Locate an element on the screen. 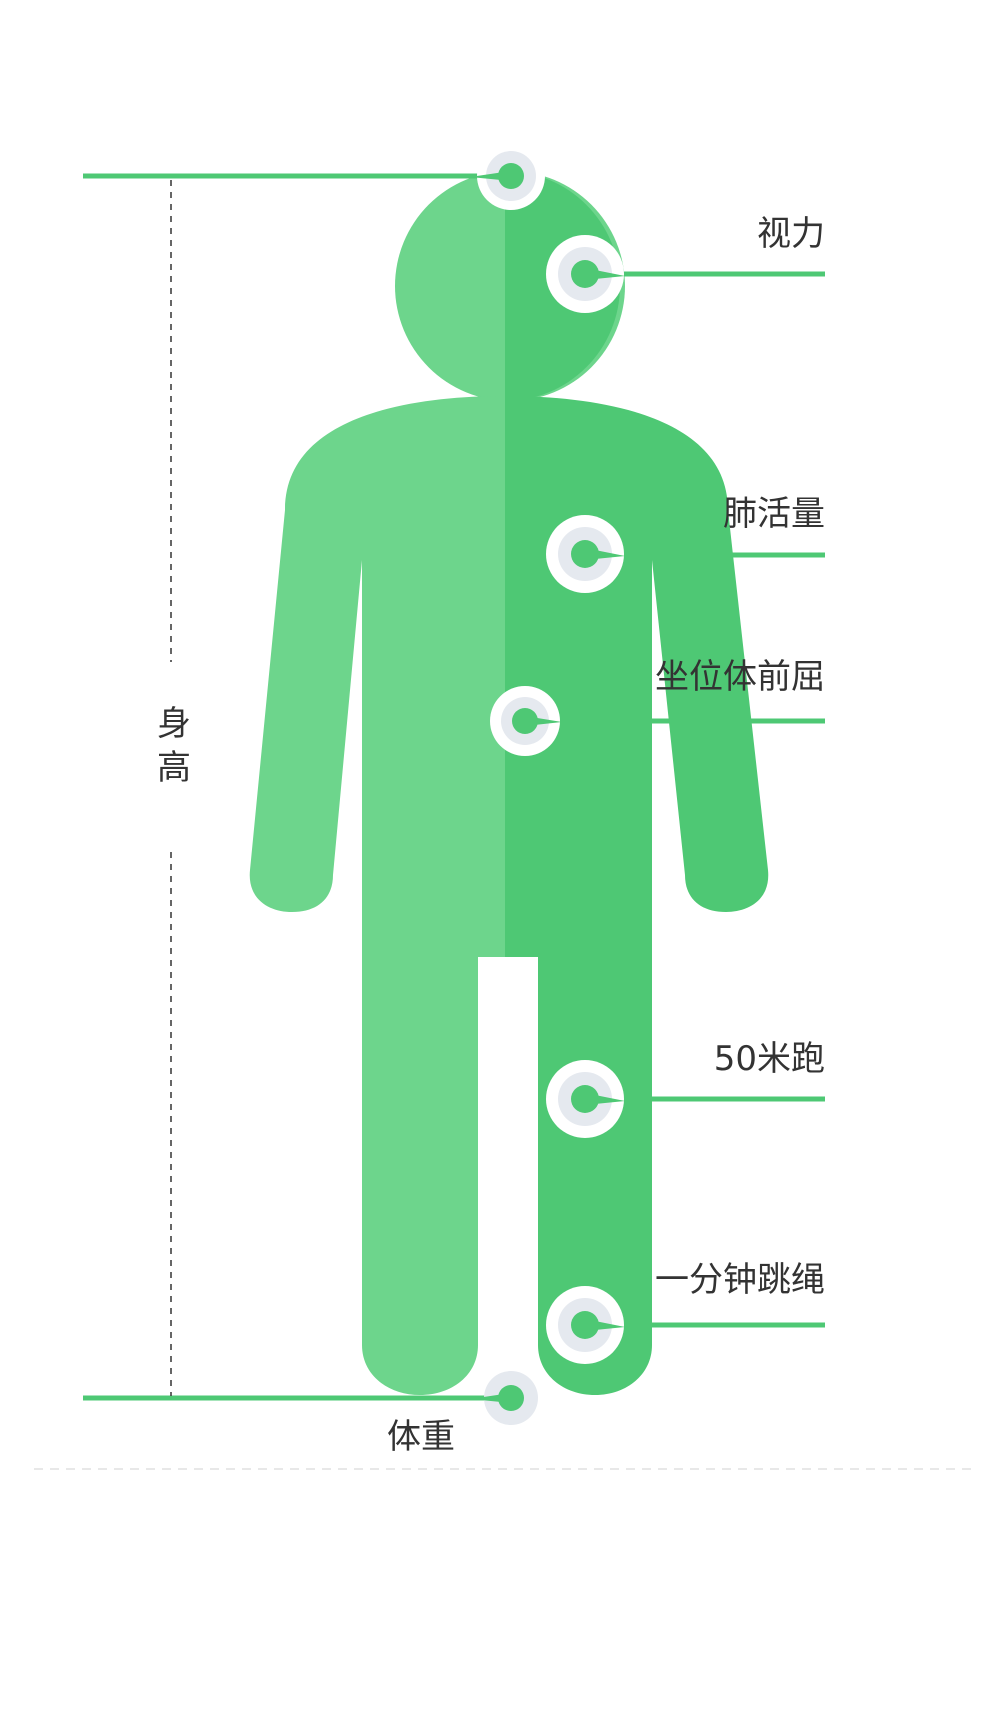  dot-height-top is located at coordinates (507, 176).